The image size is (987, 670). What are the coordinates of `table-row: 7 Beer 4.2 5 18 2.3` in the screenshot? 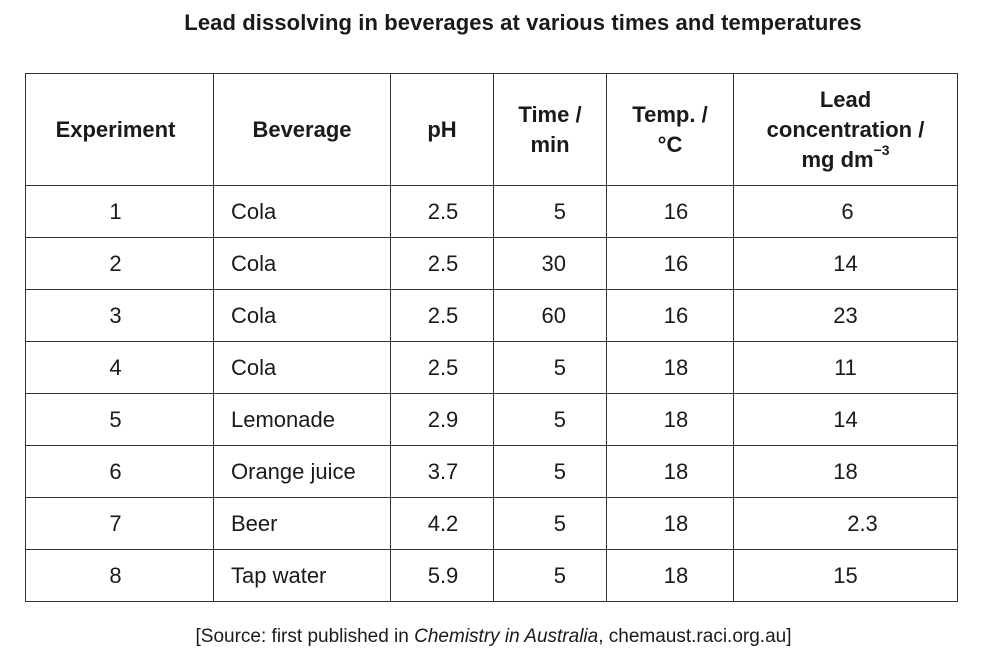 It's located at (491, 523).